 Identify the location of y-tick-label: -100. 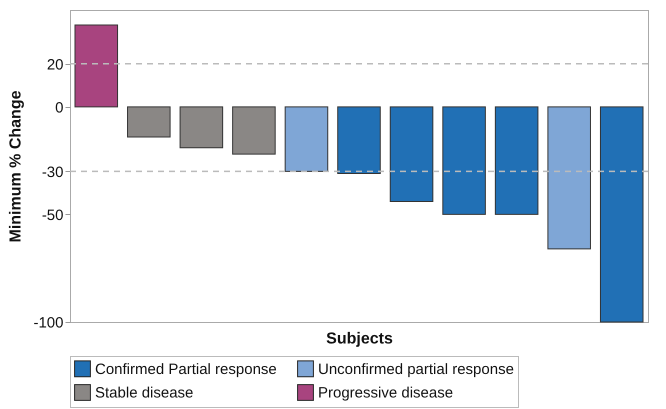
(48, 323).